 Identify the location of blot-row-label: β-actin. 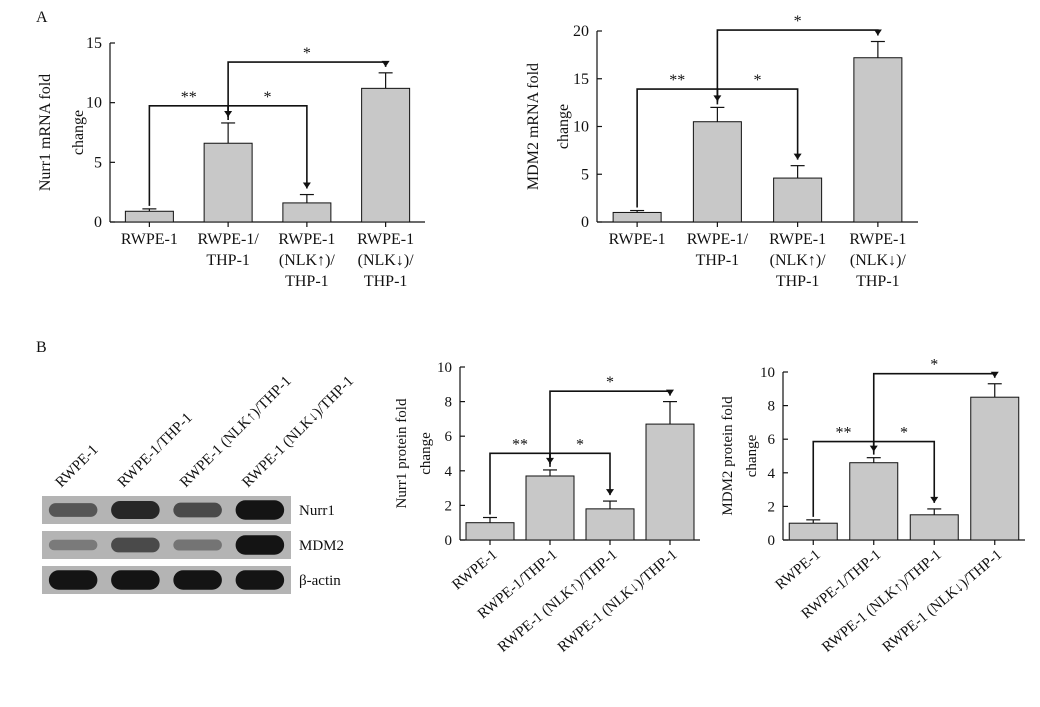
(320, 581).